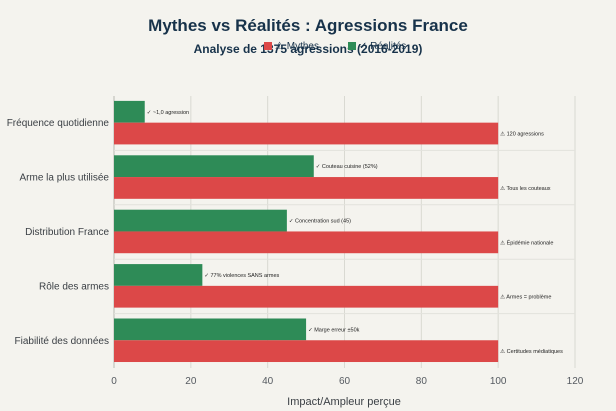 This screenshot has height=411, width=616. What do you see at coordinates (345, 381) in the screenshot?
I see `x-tick-label: 60` at bounding box center [345, 381].